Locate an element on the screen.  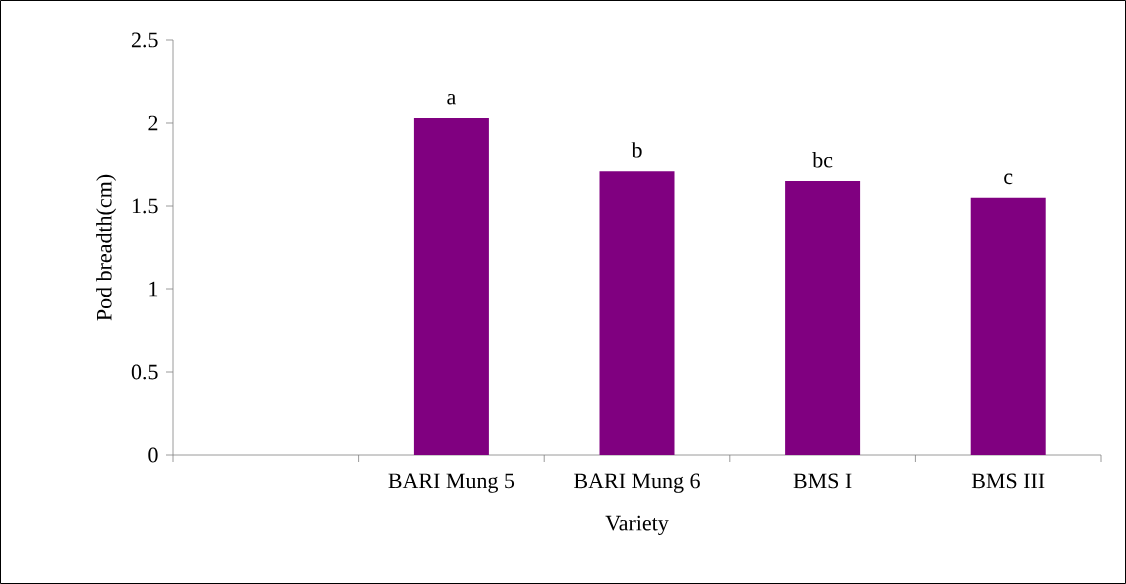
data-label: c is located at coordinates (1008, 179).